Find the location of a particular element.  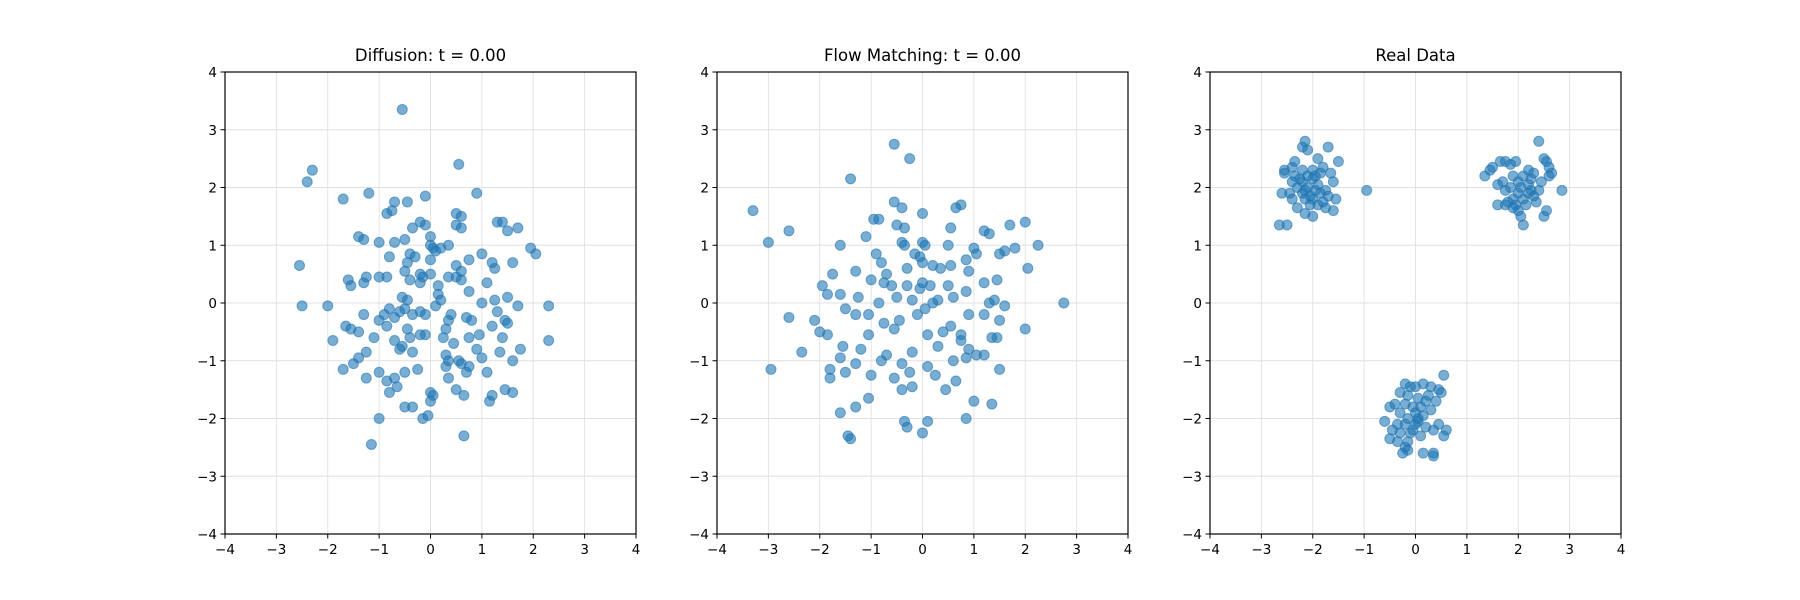

x-tick-label: 4 is located at coordinates (1621, 550).